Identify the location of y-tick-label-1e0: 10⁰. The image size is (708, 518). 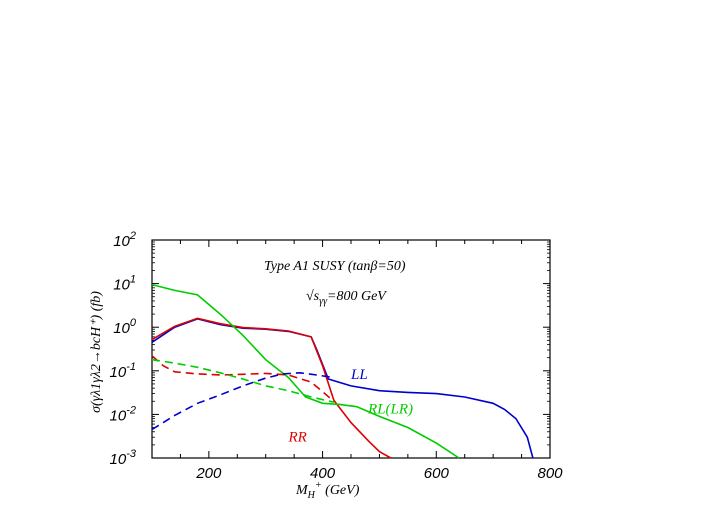
(125, 327).